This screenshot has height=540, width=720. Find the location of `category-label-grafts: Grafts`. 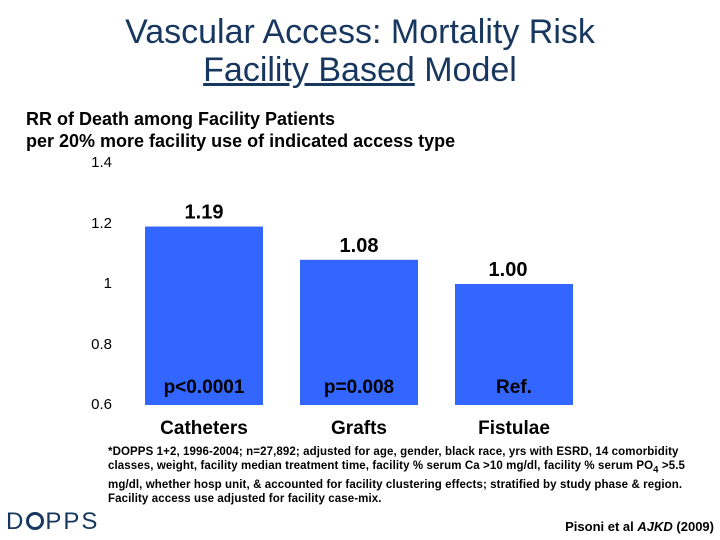

category-label-grafts: Grafts is located at coordinates (359, 428).